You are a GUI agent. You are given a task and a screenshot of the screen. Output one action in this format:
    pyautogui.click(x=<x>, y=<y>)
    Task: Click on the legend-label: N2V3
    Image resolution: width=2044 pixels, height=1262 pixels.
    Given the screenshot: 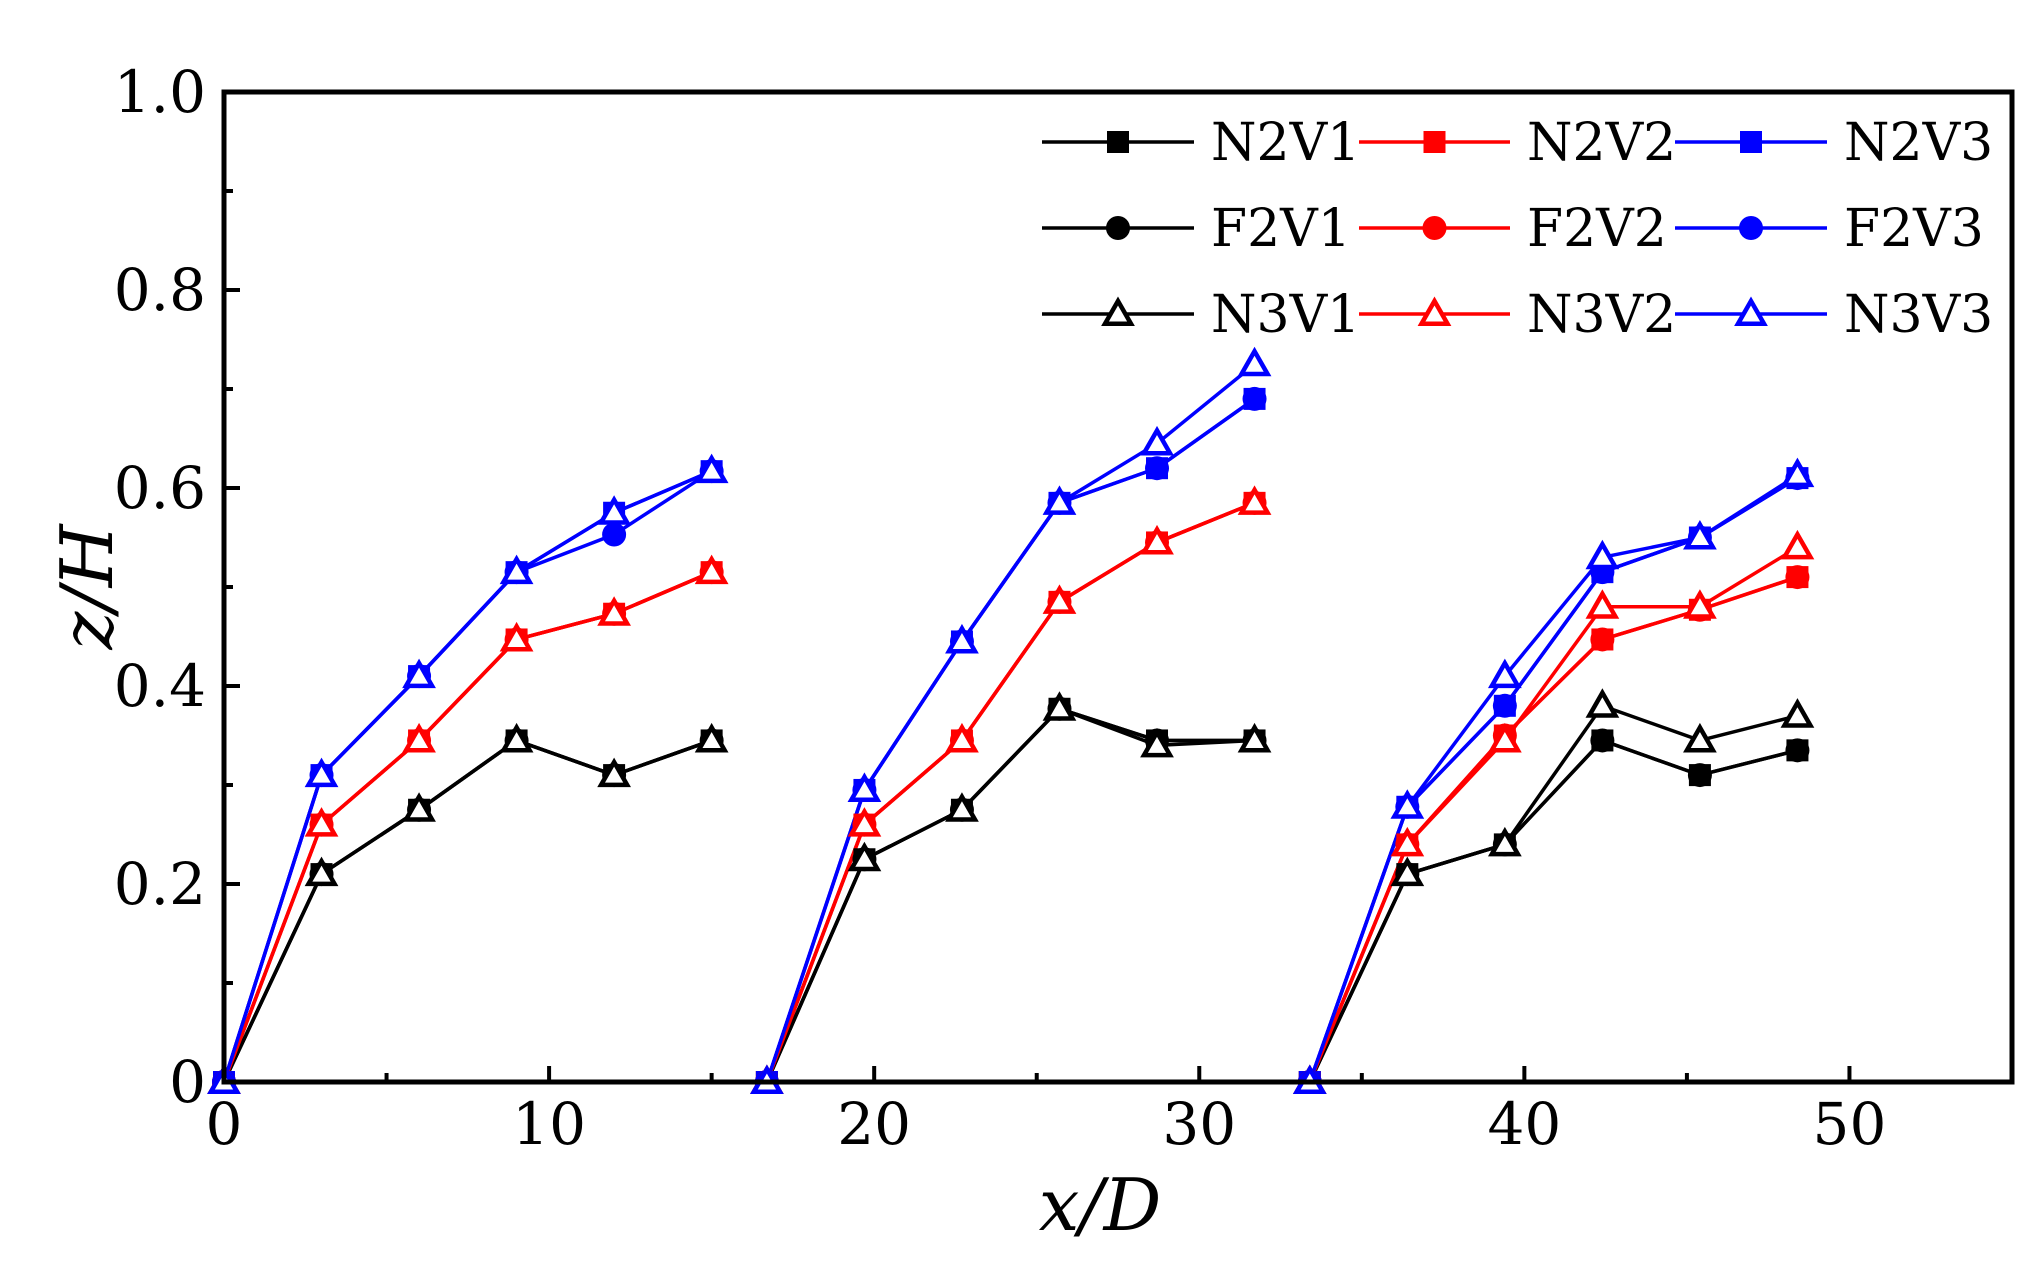 What is the action you would take?
    pyautogui.click(x=1918, y=143)
    